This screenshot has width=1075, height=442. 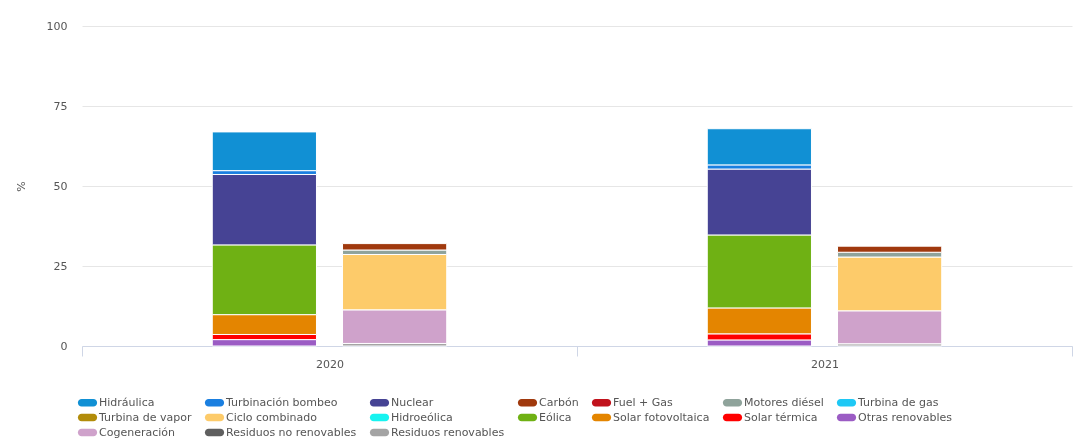 What do you see at coordinates (145, 417) in the screenshot?
I see `legend-label: Turbina de vapor` at bounding box center [145, 417].